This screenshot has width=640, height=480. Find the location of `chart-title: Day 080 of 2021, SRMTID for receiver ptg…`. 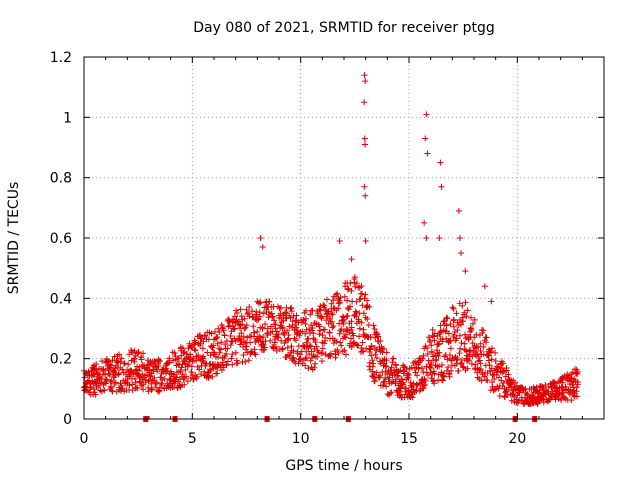

chart-title: Day 080 of 2021, SRMTID for receiver ptg… is located at coordinates (344, 28).